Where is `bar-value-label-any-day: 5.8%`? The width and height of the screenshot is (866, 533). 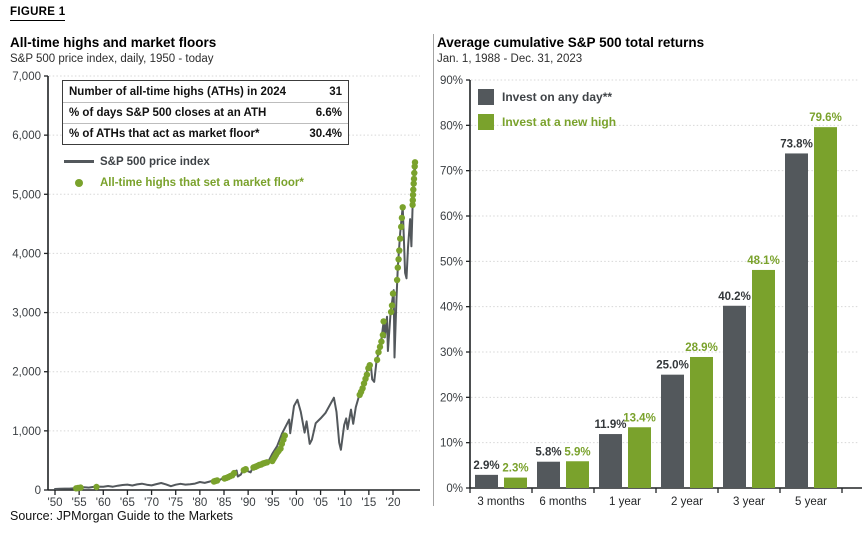
bar-value-label-any-day: 5.8% is located at coordinates (548, 453).